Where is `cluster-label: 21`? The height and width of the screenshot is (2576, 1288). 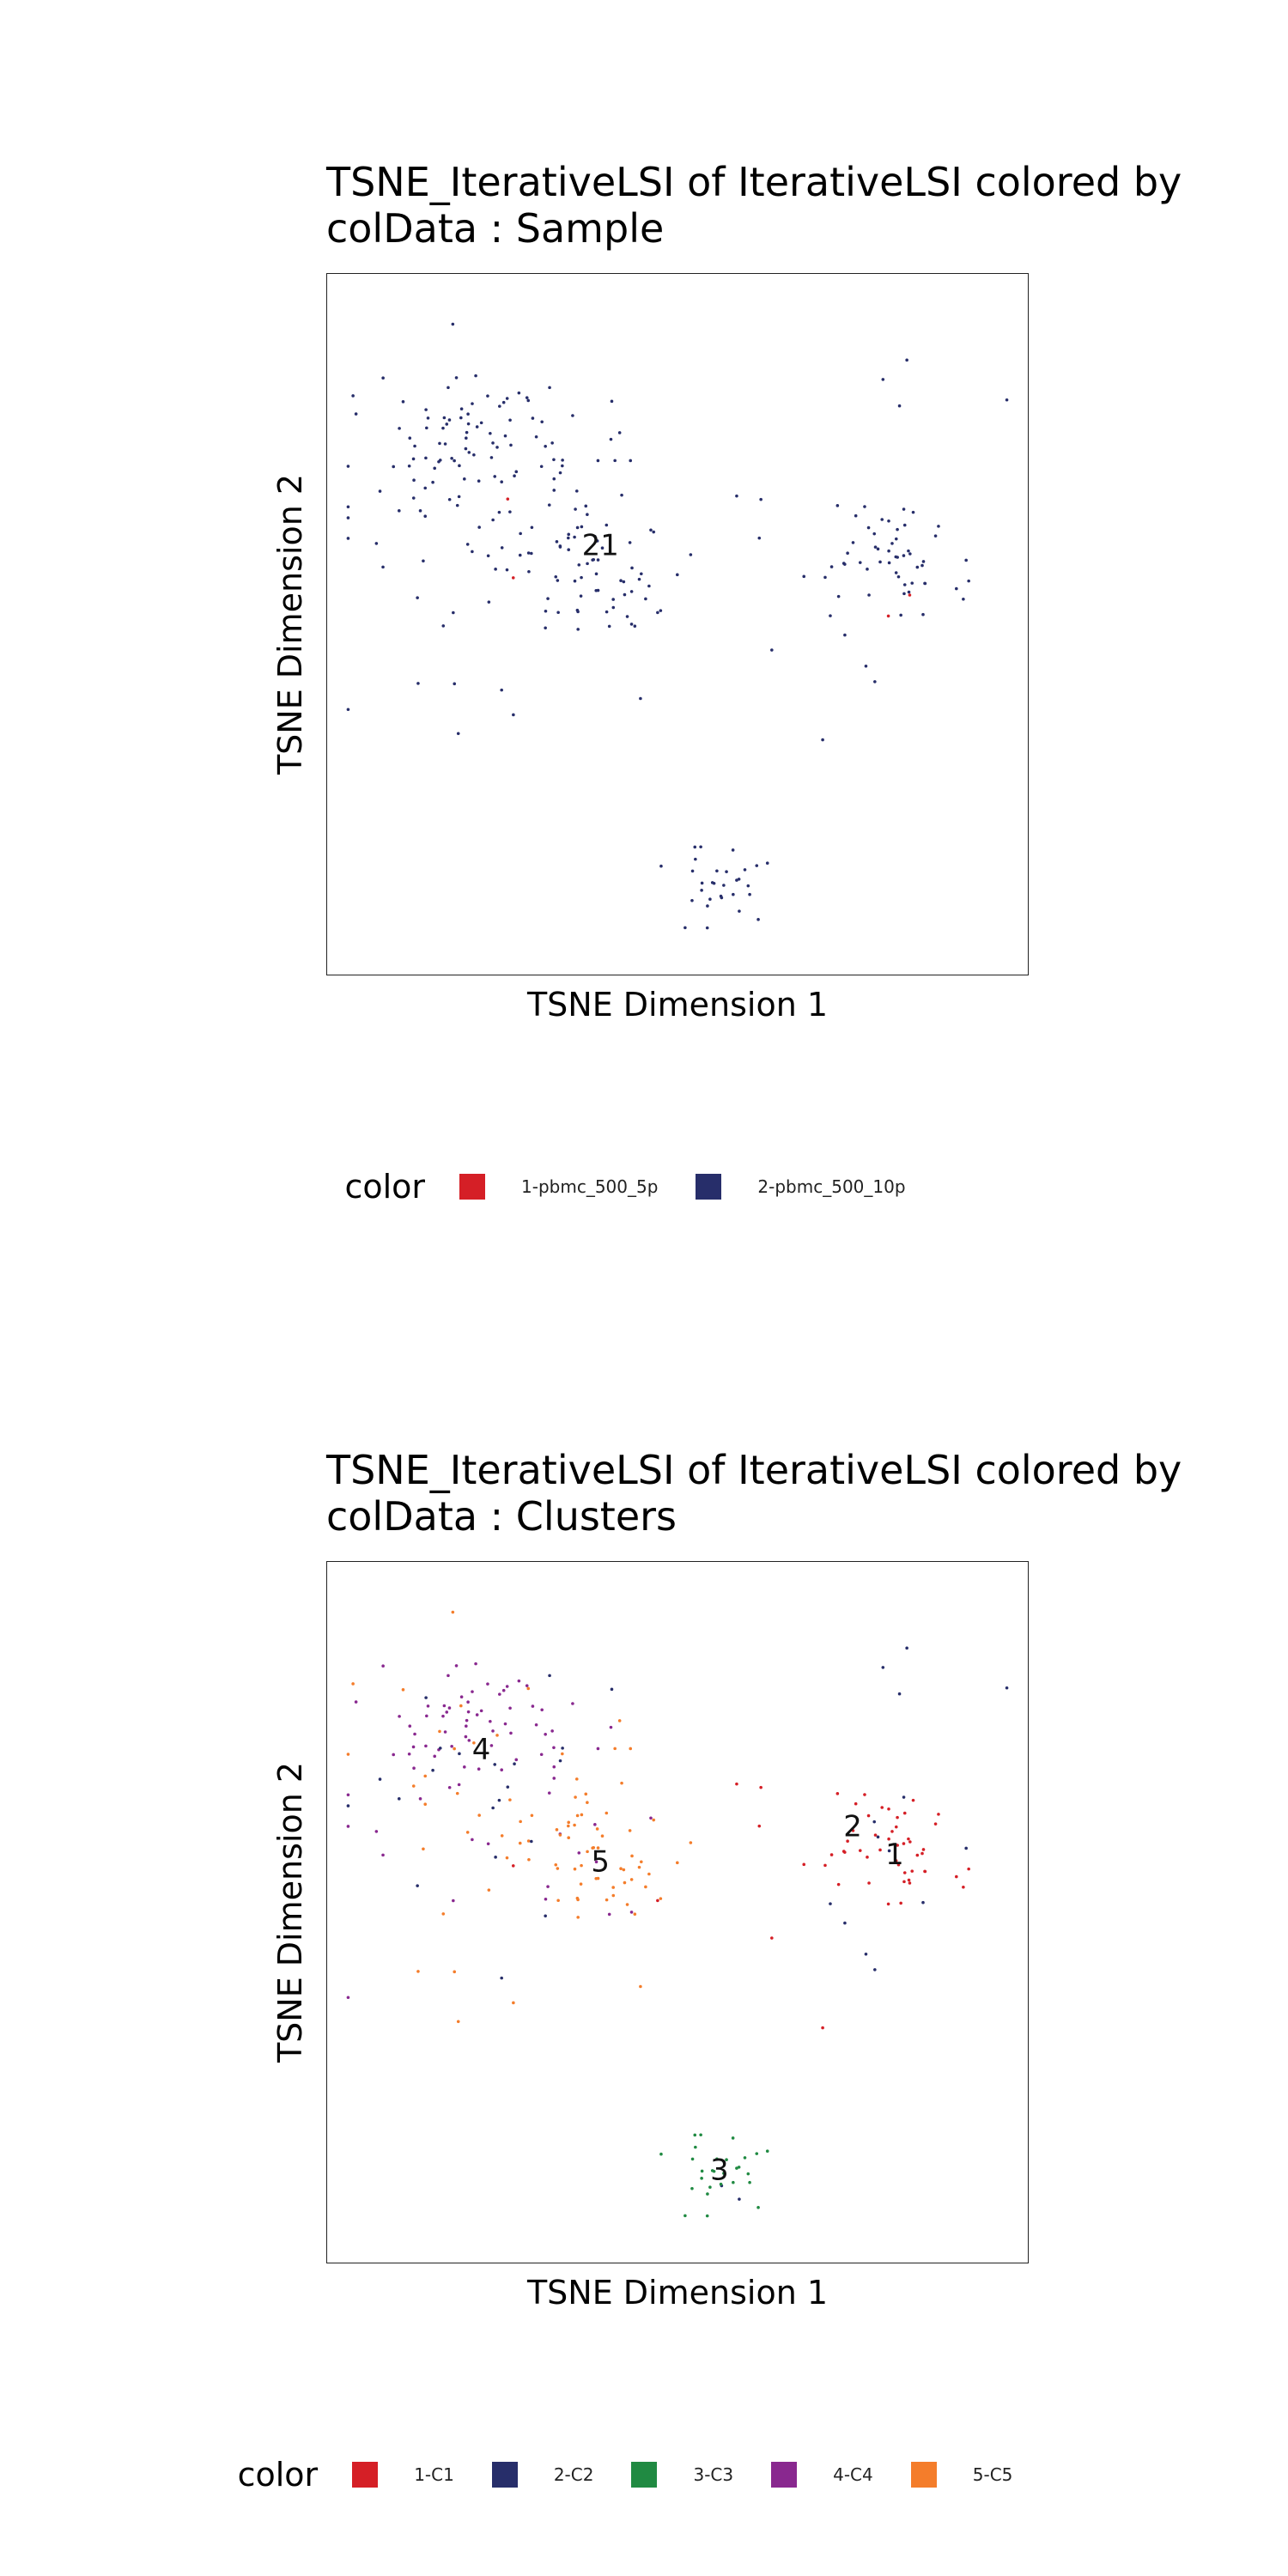
cluster-label: 21 is located at coordinates (600, 545).